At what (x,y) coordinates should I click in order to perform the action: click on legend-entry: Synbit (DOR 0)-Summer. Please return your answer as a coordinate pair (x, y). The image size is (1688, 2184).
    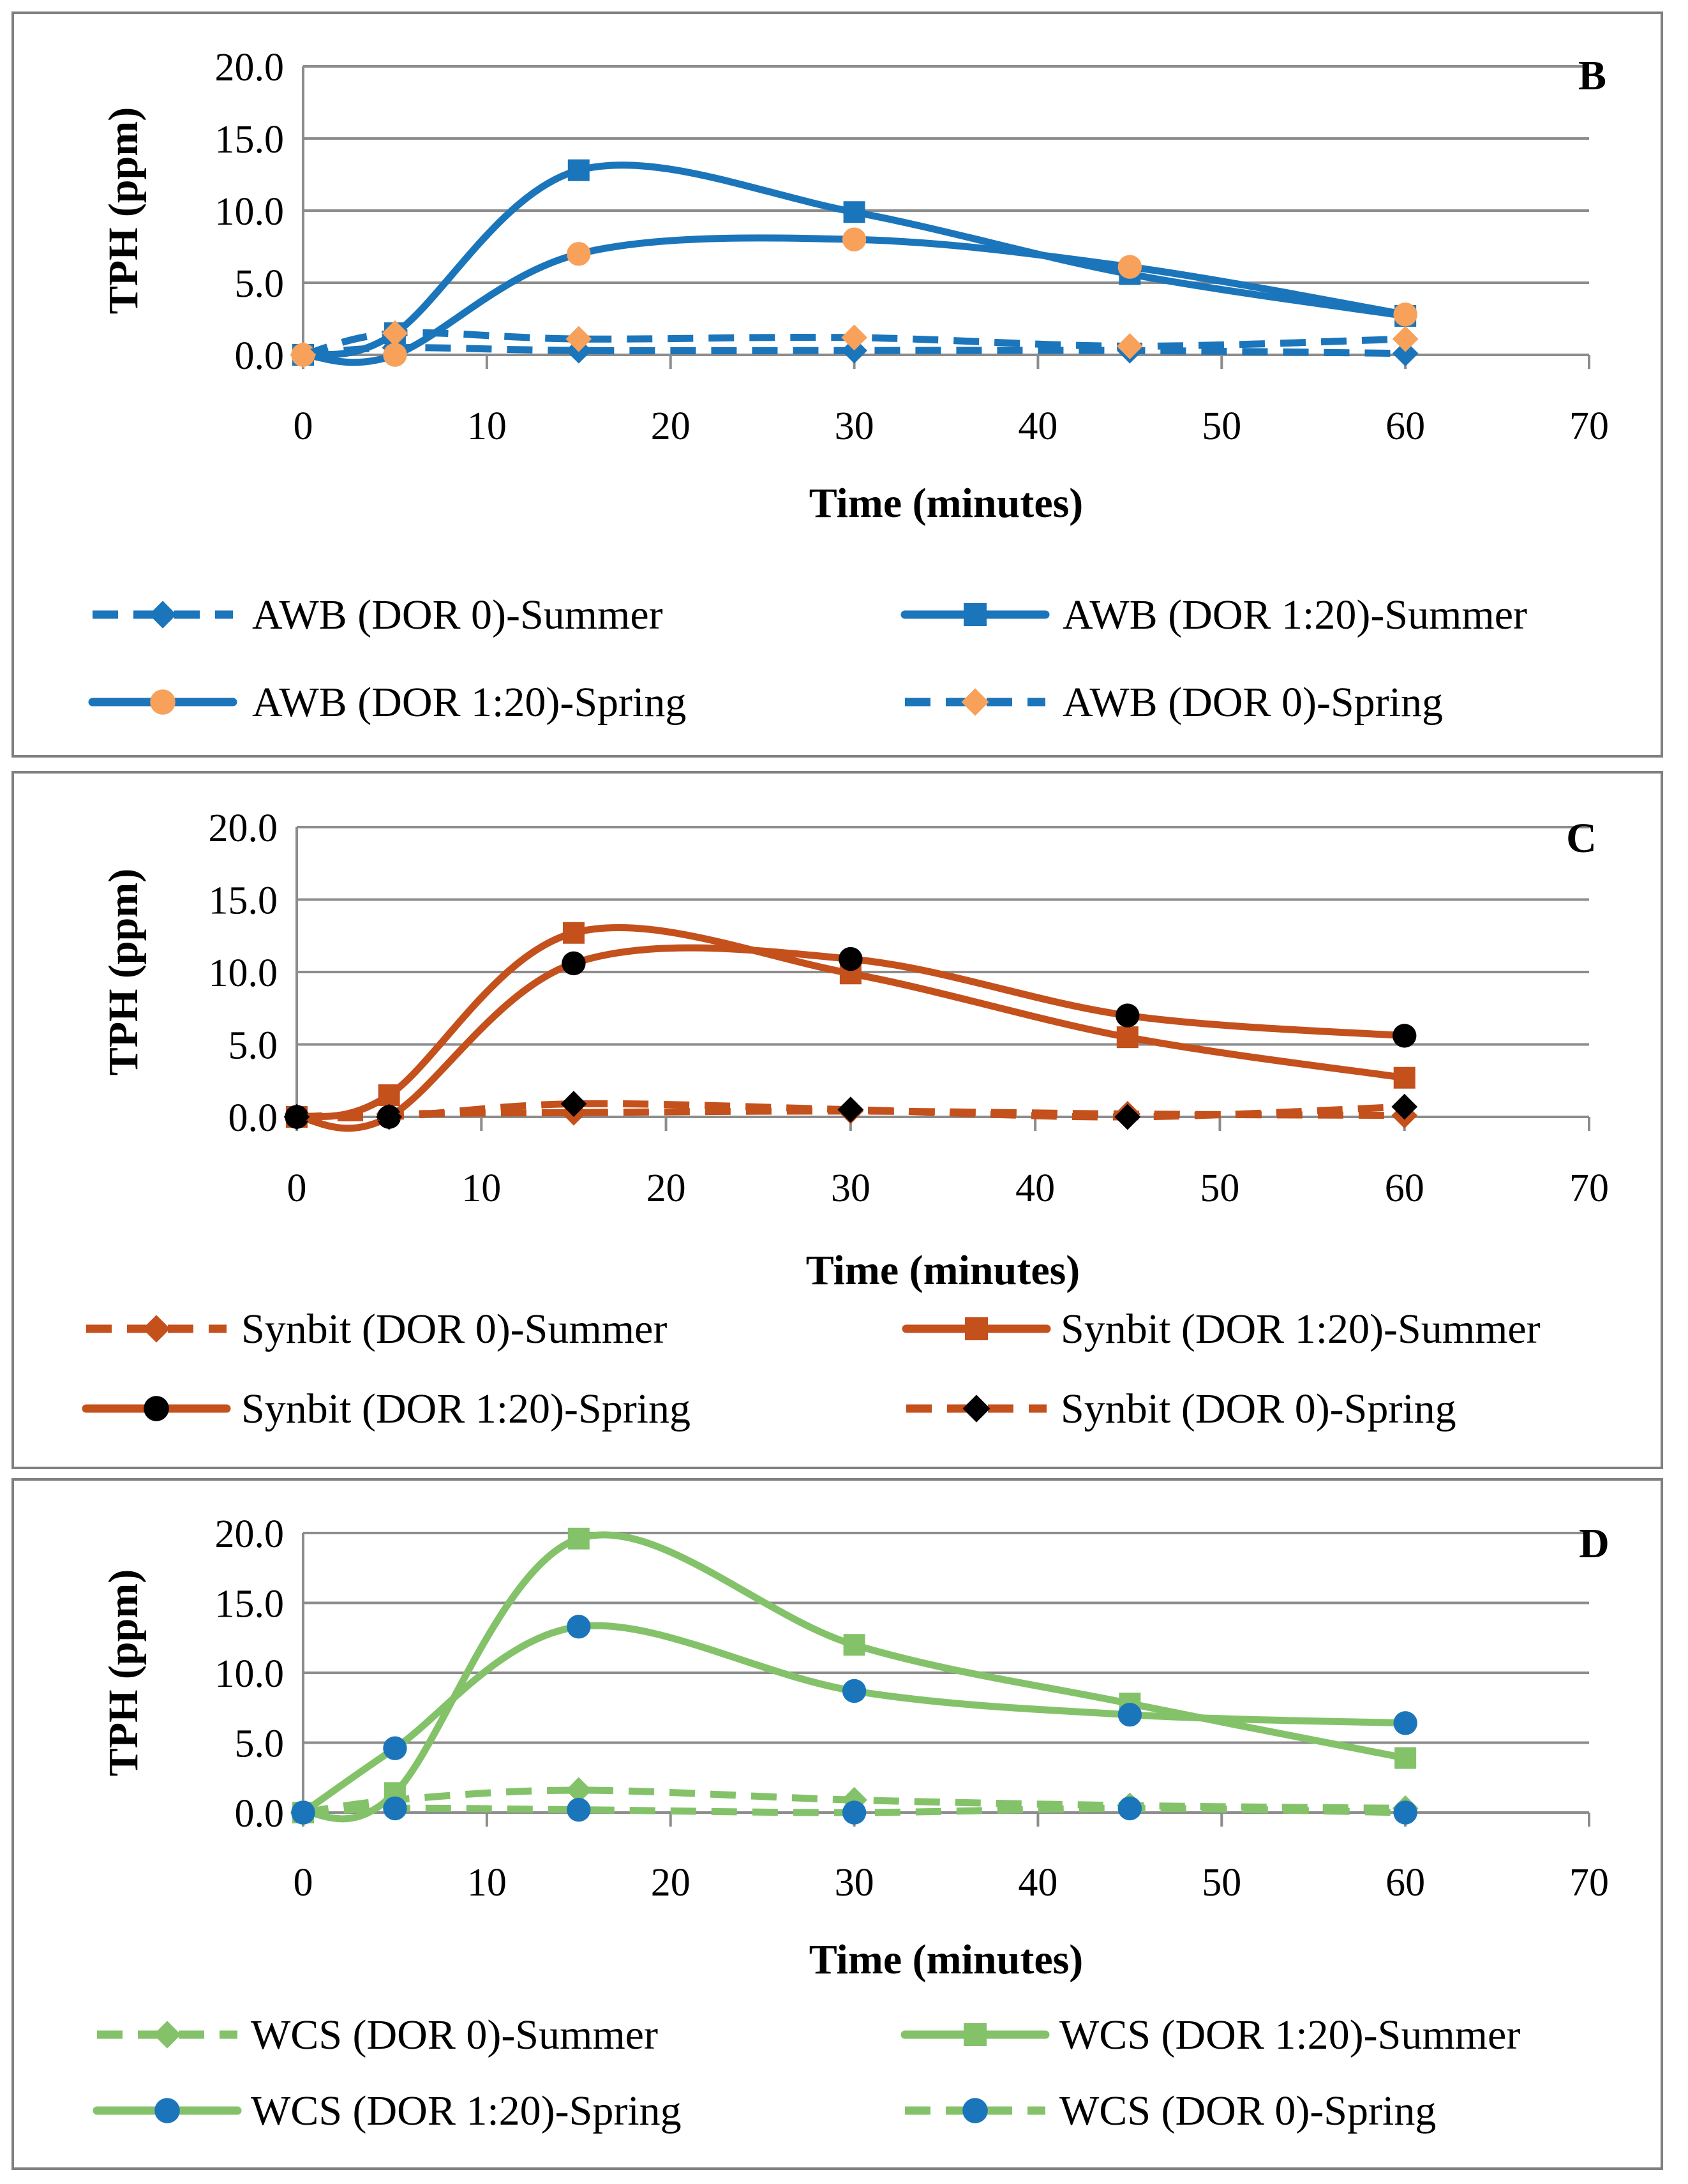
    Looking at the image, I should click on (376, 1329).